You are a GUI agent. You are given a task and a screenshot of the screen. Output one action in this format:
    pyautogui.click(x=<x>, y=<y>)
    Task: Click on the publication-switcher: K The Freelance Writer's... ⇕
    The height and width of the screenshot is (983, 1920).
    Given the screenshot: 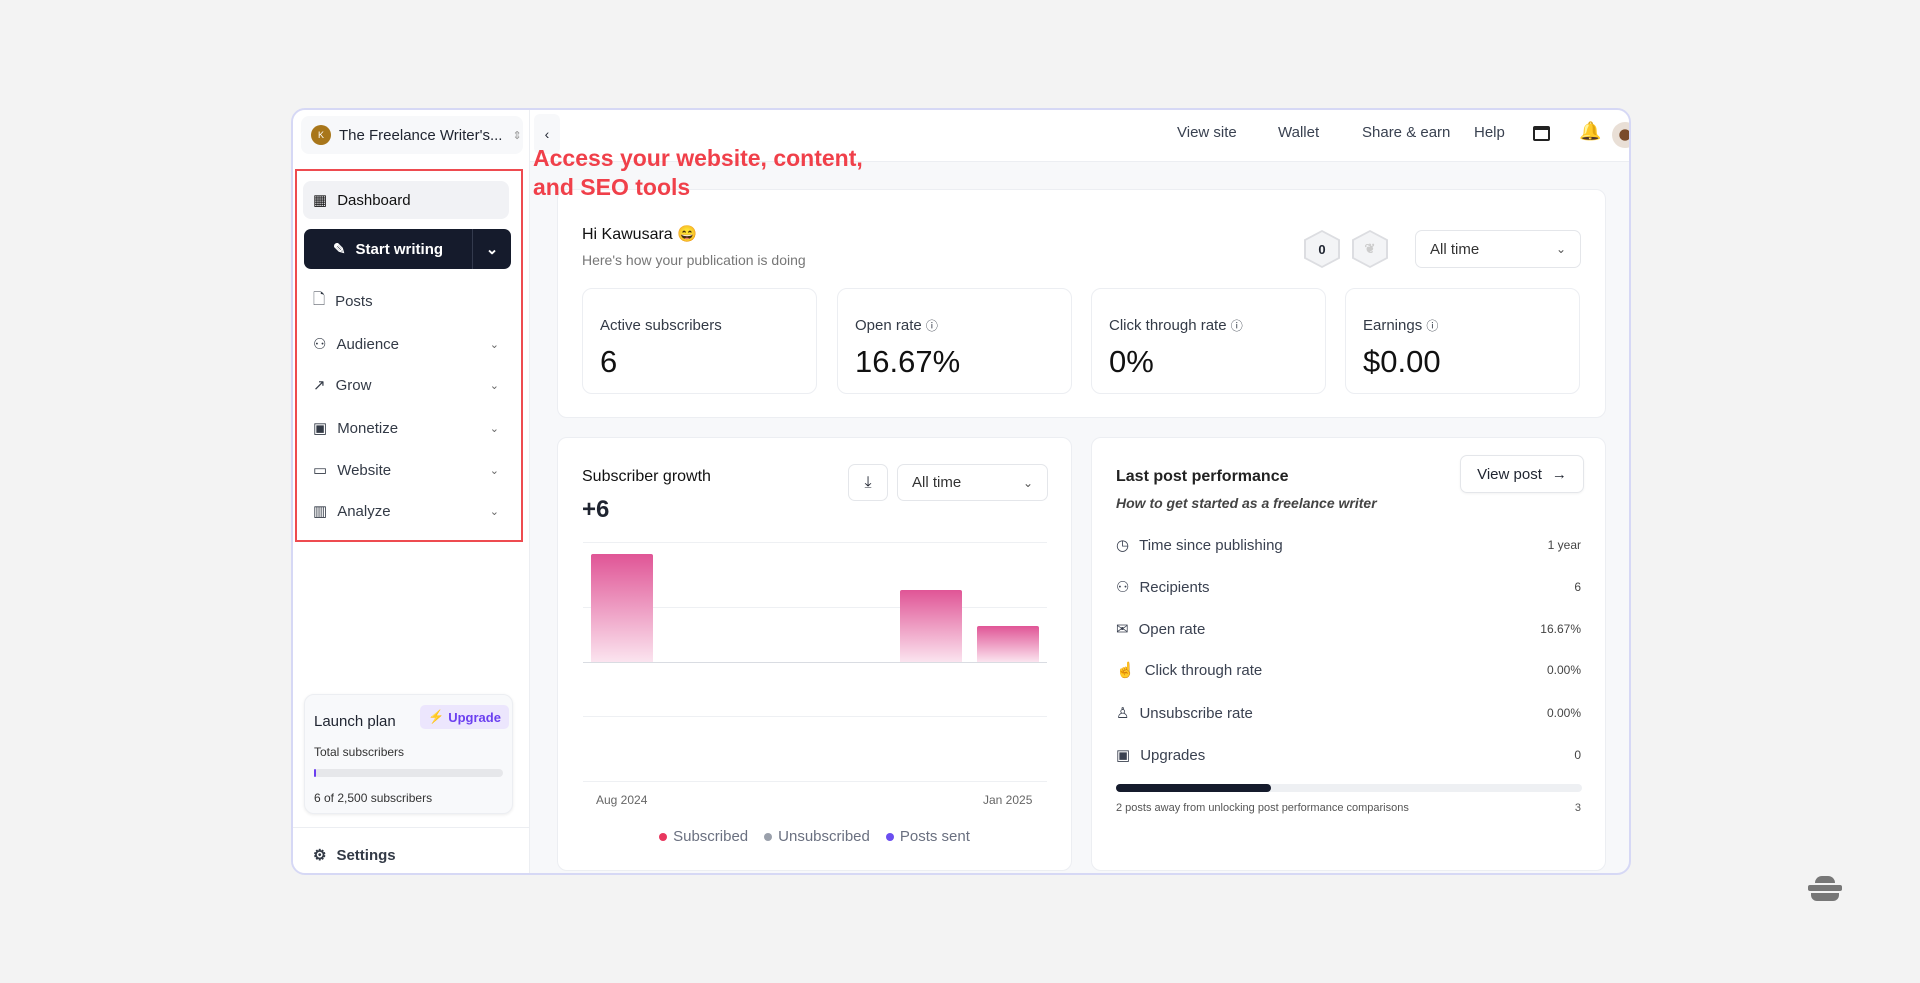 What is the action you would take?
    pyautogui.click(x=412, y=135)
    